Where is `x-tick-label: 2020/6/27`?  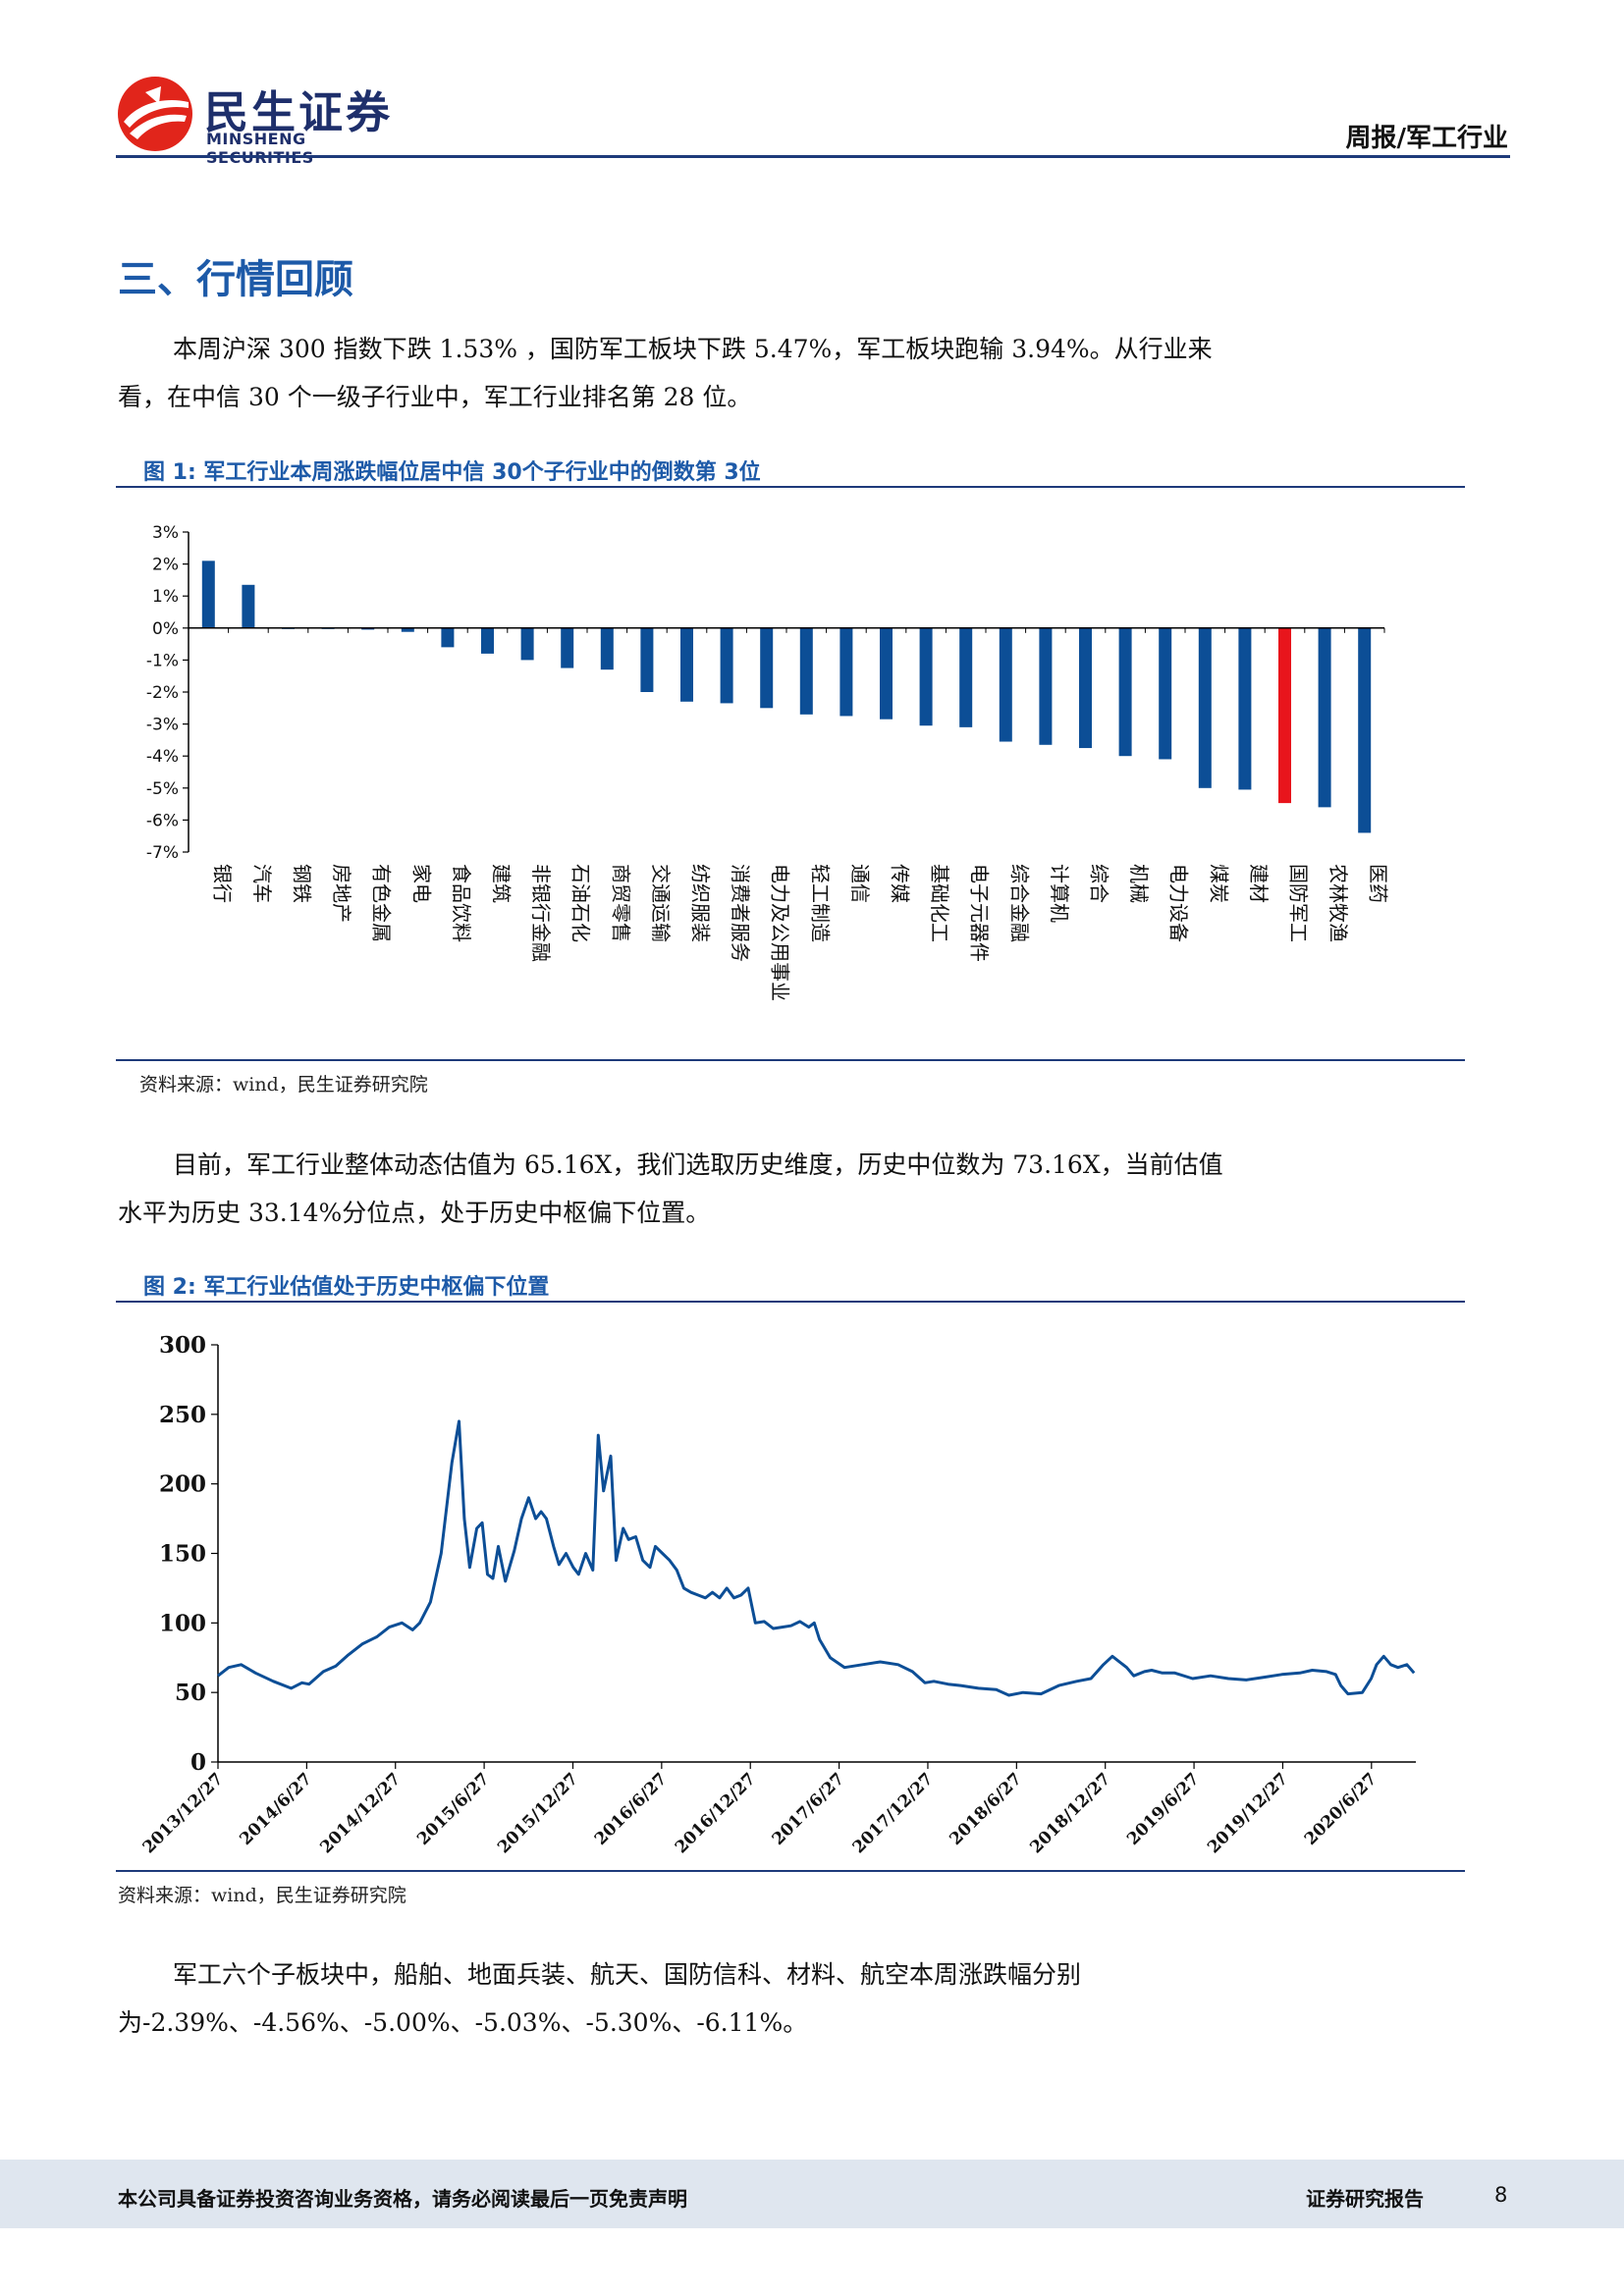
x-tick-label: 2020/6/27 is located at coordinates (1340, 1809).